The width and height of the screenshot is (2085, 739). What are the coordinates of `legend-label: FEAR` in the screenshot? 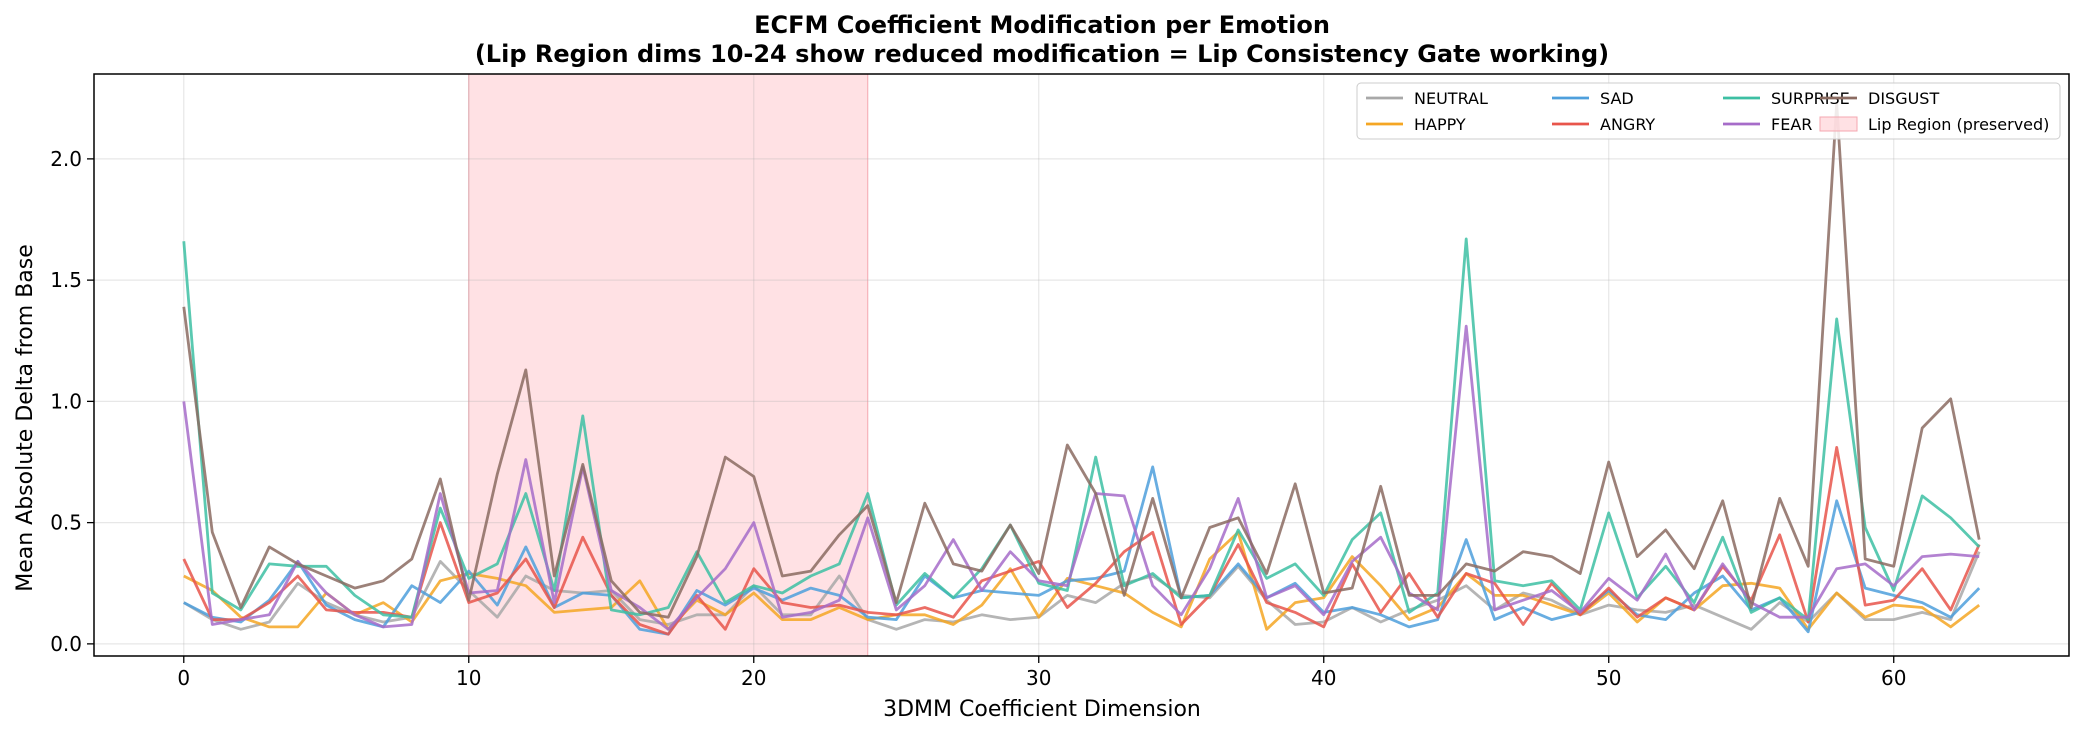 It's located at (1791, 124).